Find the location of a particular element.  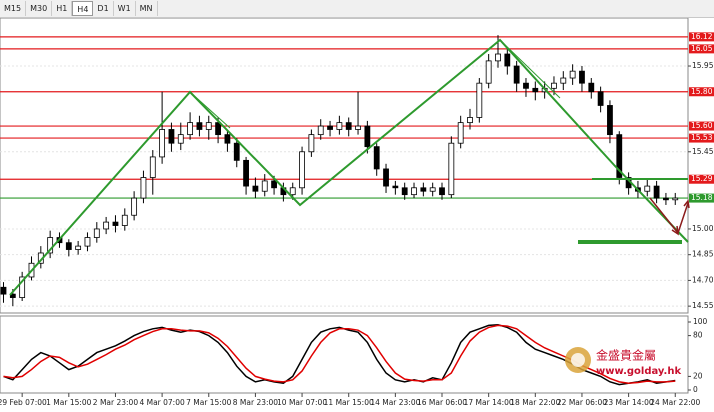

y-tick-label: 14.85 is located at coordinates (703, 254).